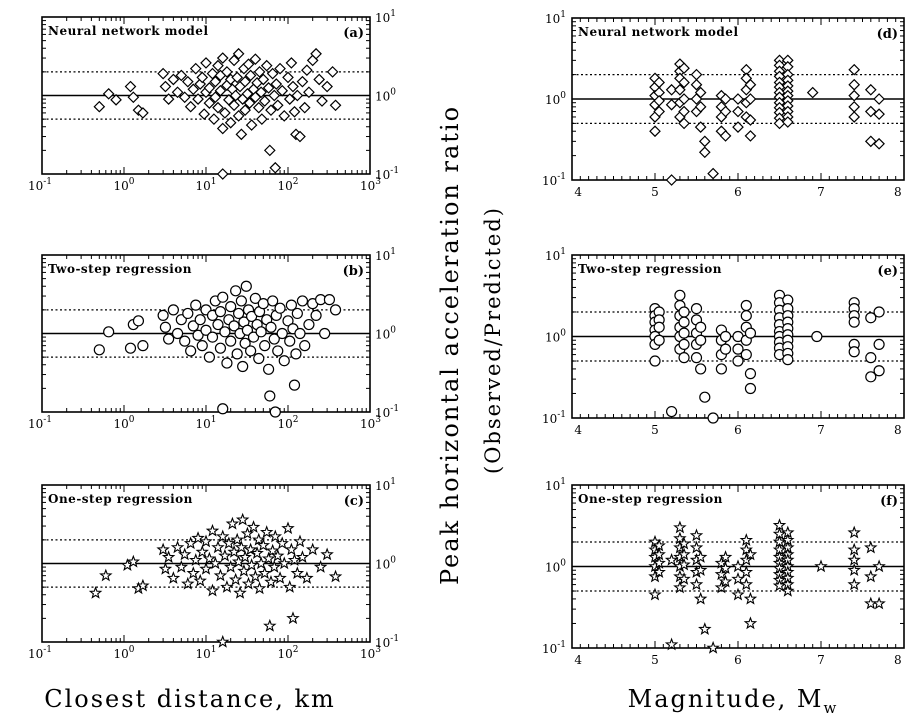 The image size is (910, 723). What do you see at coordinates (123, 653) in the screenshot?
I see `x-tick-label: 10⁰` at bounding box center [123, 653].